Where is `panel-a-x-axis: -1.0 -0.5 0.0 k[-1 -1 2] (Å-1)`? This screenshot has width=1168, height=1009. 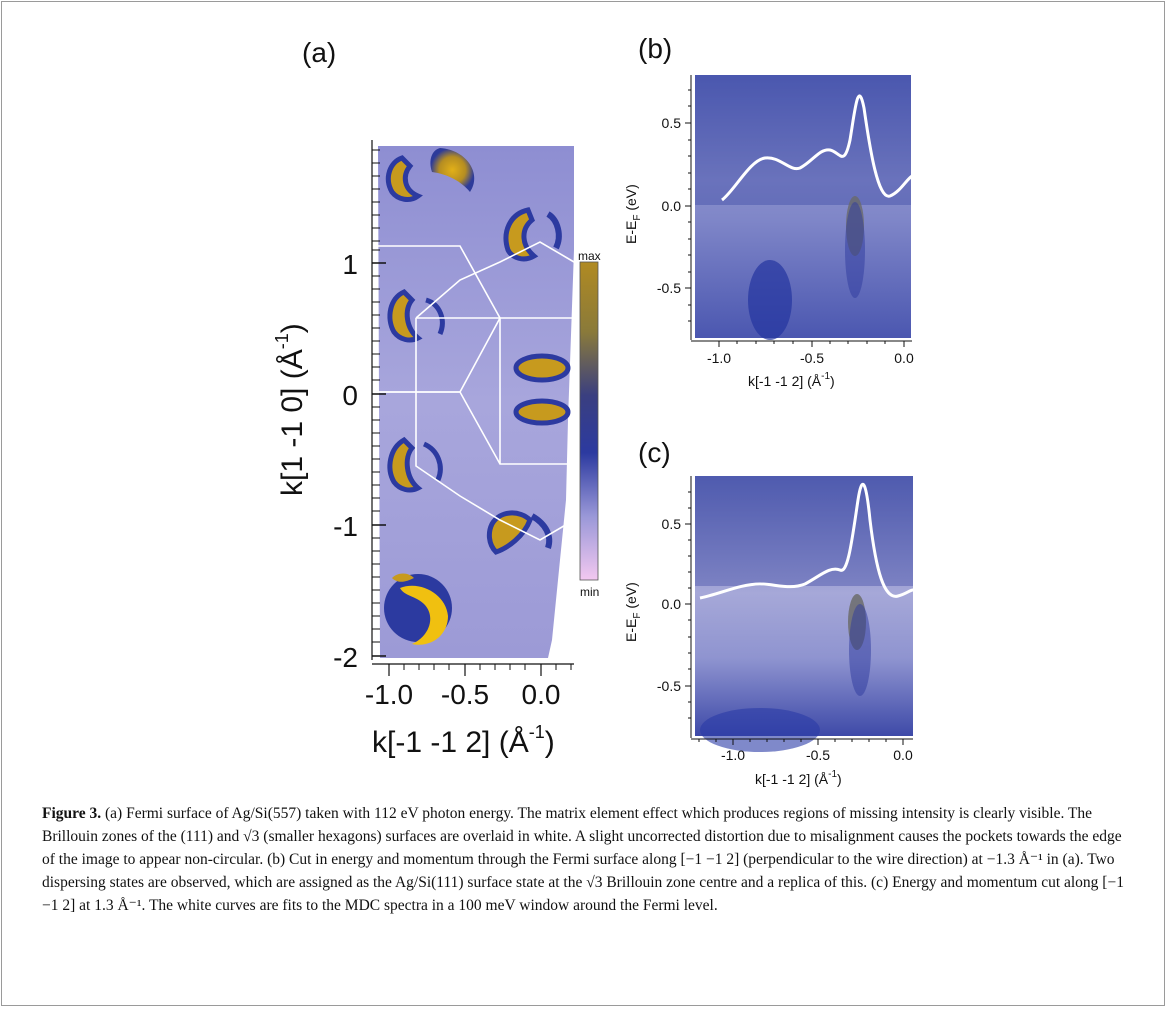 panel-a-x-axis: -1.0 -0.5 0.0 k[-1 -1 2] (Å-1) is located at coordinates (469, 711).